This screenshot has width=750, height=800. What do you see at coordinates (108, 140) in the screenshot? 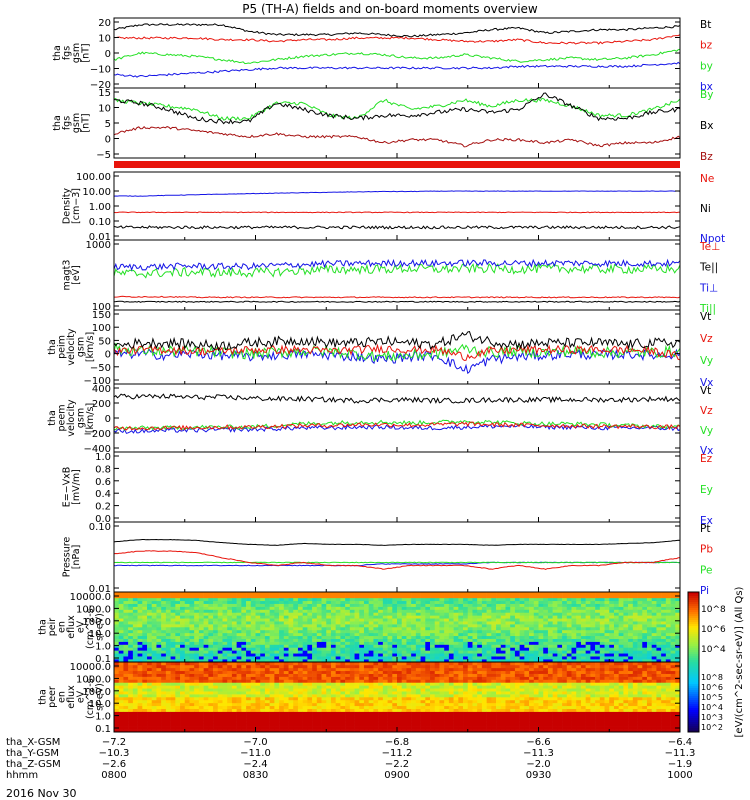
I see `y-tick-label: 0` at bounding box center [108, 140].